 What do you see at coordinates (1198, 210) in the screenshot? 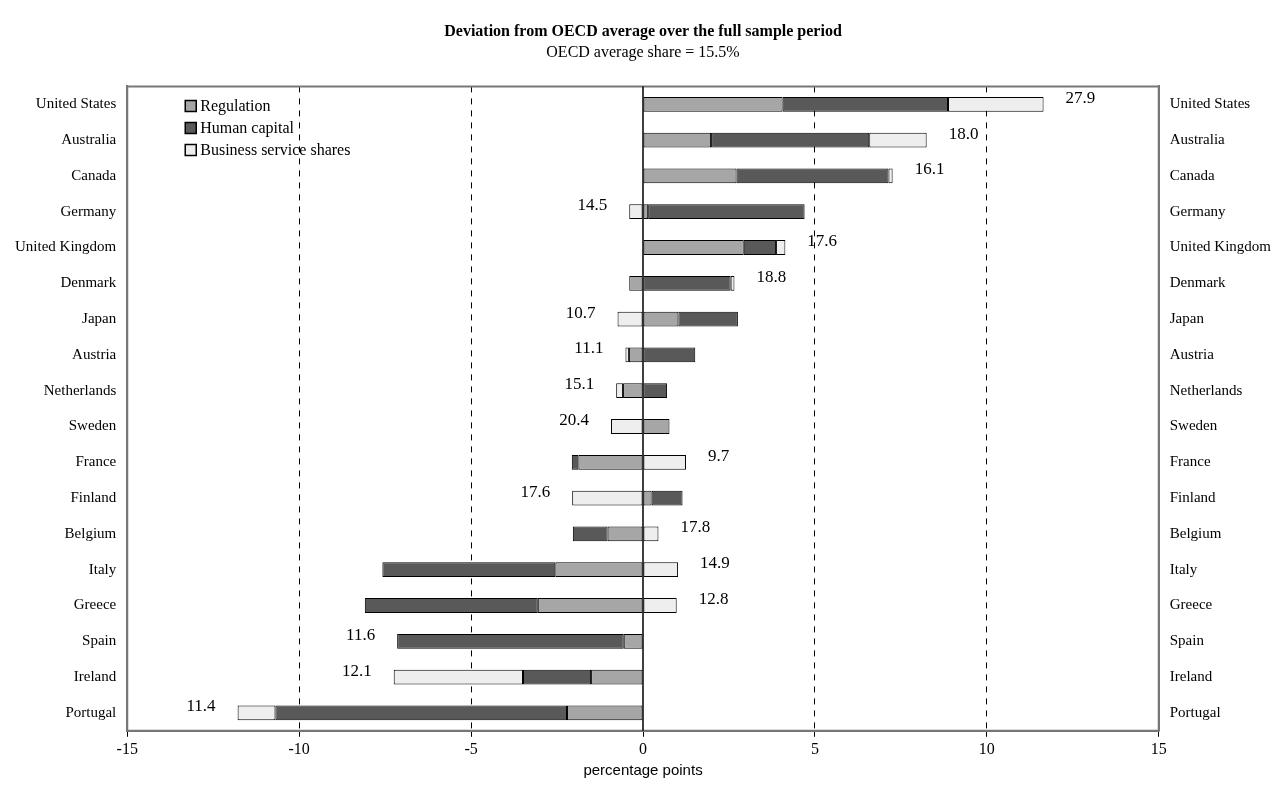
I see `y-tick-label: Germany` at bounding box center [1198, 210].